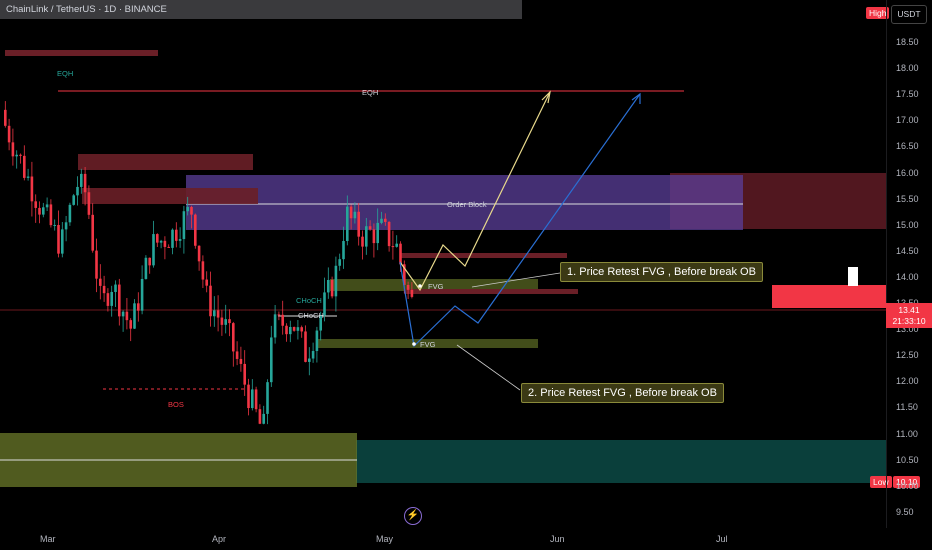  I want to click on callout-first-retest: 1. Price Retest FVG , Before break OB, so click(661, 272).